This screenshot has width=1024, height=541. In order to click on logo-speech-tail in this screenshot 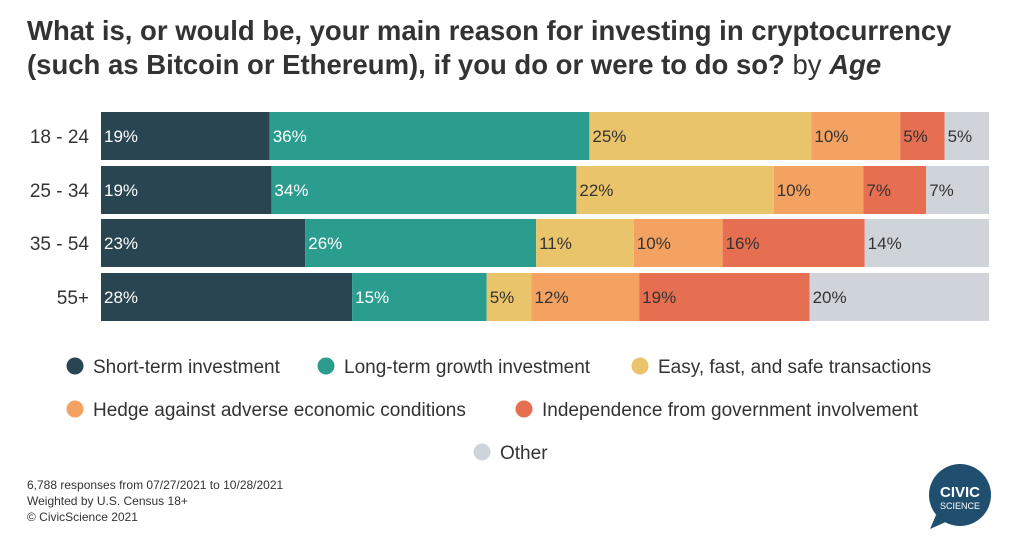, I will do `click(939, 522)`.